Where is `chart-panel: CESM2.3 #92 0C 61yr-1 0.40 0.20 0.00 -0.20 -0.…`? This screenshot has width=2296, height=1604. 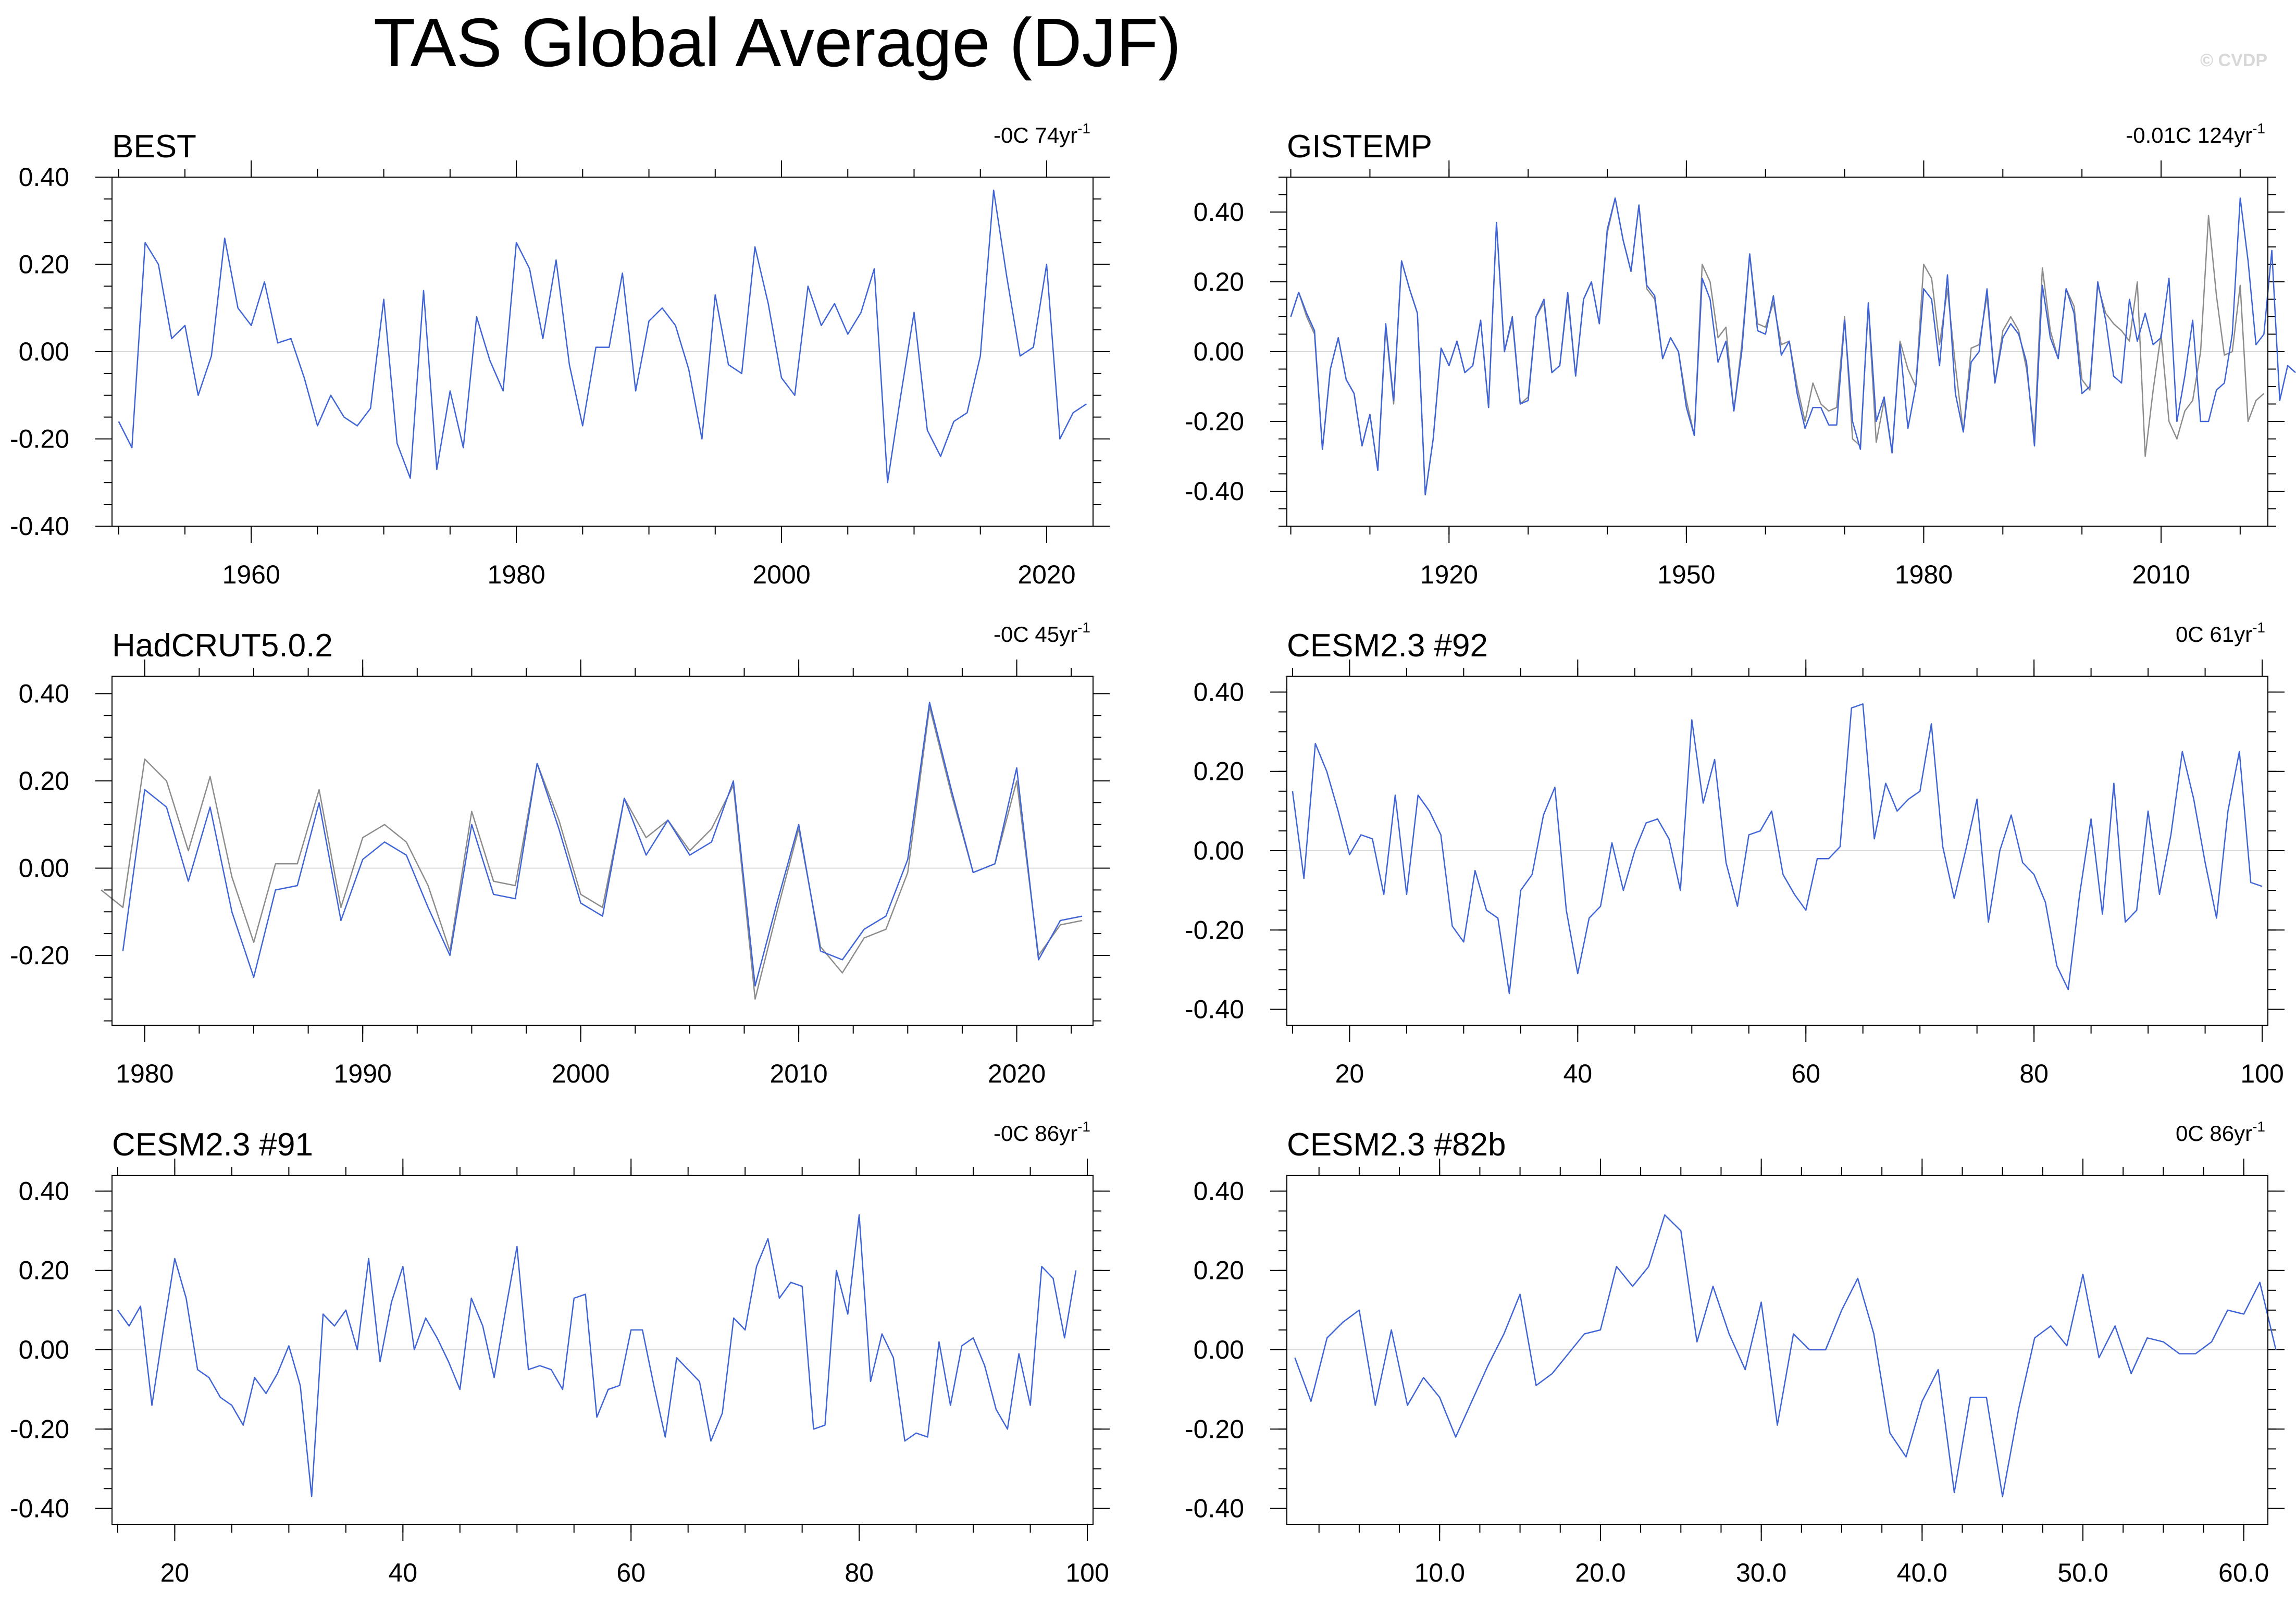
chart-panel: CESM2.3 #92 0C 61yr-1 0.40 0.20 0.00 -0.20 -0.… is located at coordinates (1735, 853).